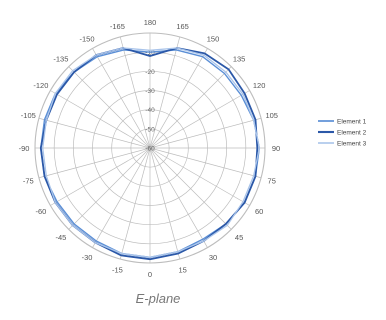 The width and height of the screenshot is (386, 320). Describe the element at coordinates (150, 53) in the screenshot. I see `radial-tick-label: -10` at that location.